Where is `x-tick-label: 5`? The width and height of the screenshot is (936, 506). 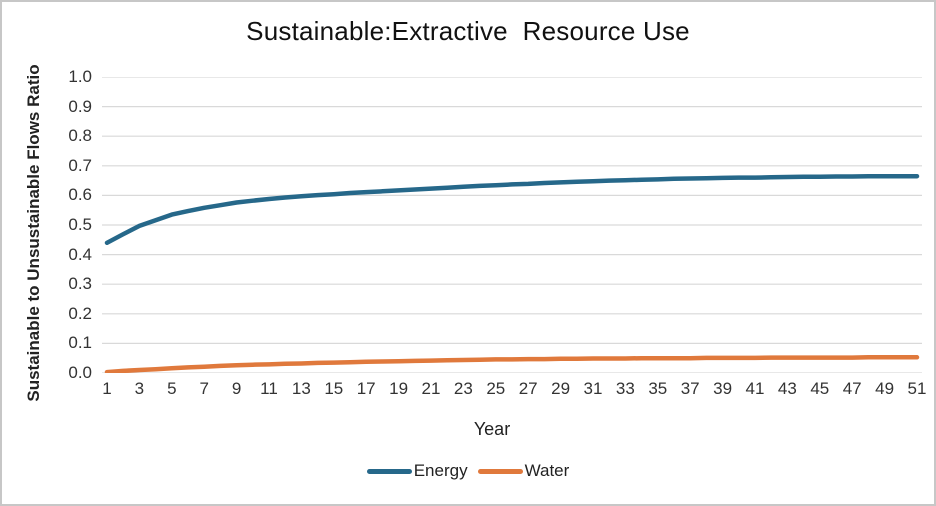 x-tick-label: 5 is located at coordinates (172, 388).